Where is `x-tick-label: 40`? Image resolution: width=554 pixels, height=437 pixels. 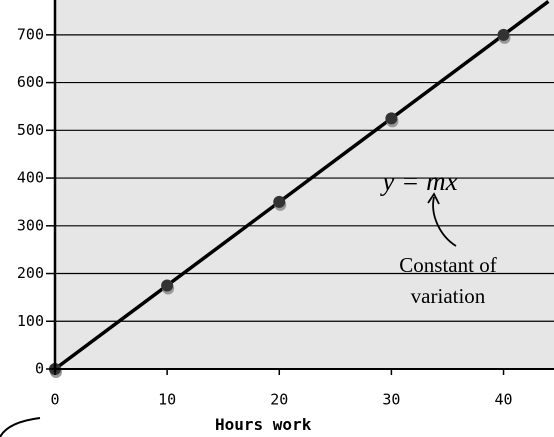 x-tick-label: 40 is located at coordinates (504, 400).